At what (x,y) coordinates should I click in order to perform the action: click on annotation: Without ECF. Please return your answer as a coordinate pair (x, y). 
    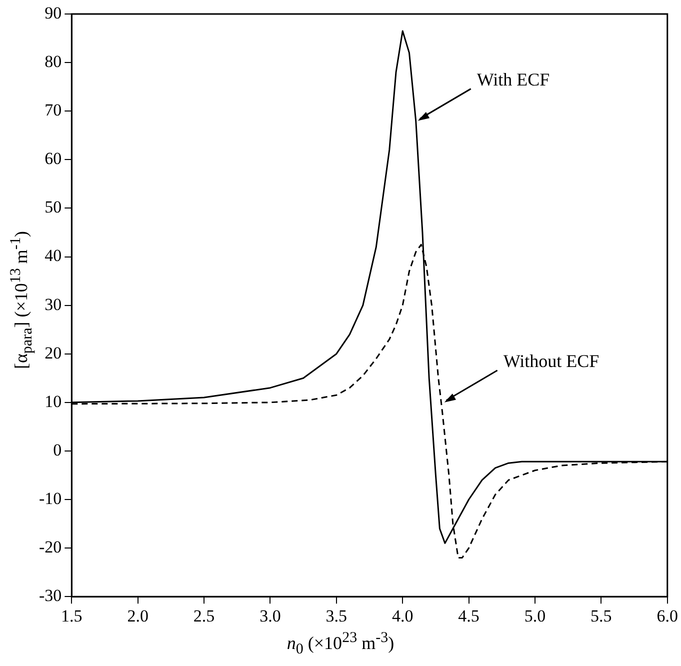
    Looking at the image, I should click on (551, 361).